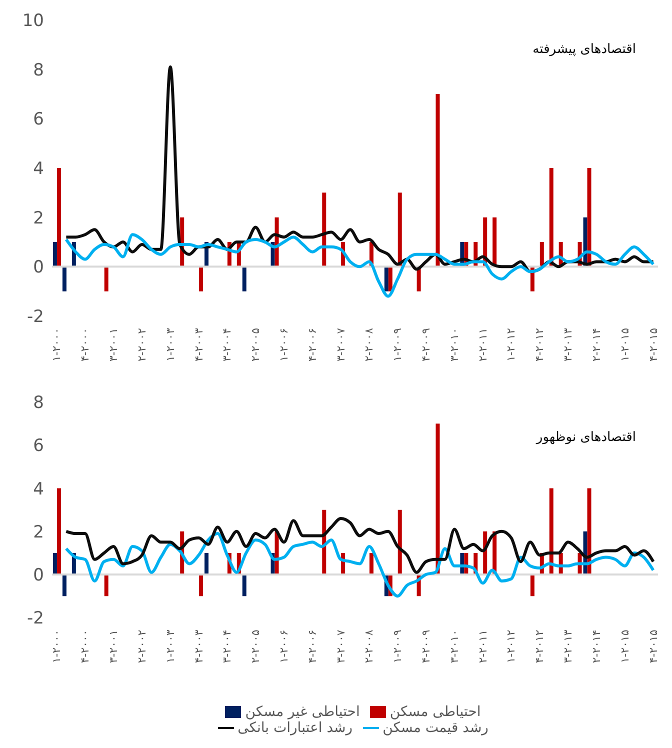 The image size is (672, 748). Describe the element at coordinates (584, 49) in the screenshot. I see `text: اقتصادهای پیشرفته` at that location.